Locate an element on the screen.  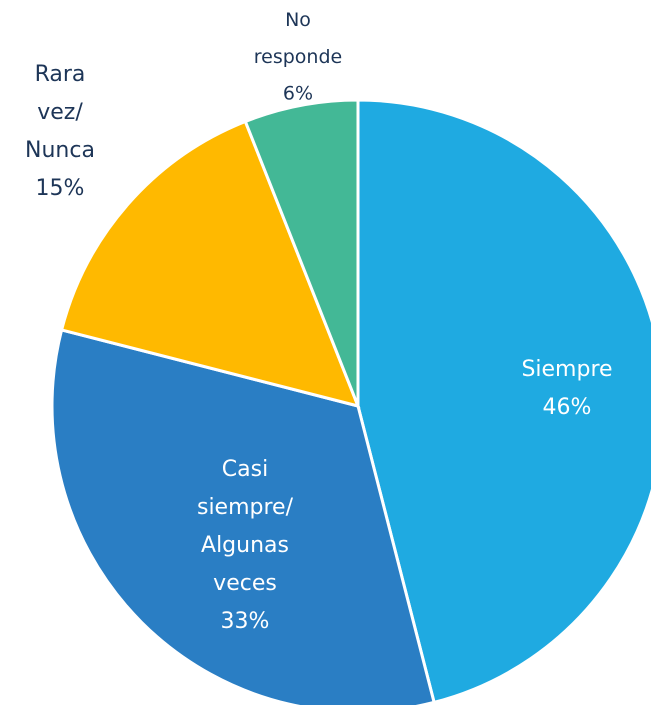
label-line: veces is located at coordinates (245, 583).